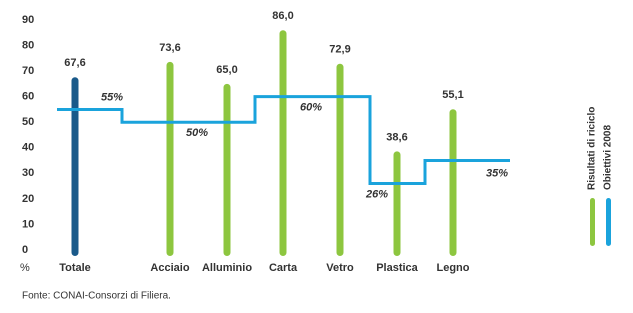 Image resolution: width=633 pixels, height=313 pixels. Describe the element at coordinates (452, 95) in the screenshot. I see `value-label: 55,1` at that location.